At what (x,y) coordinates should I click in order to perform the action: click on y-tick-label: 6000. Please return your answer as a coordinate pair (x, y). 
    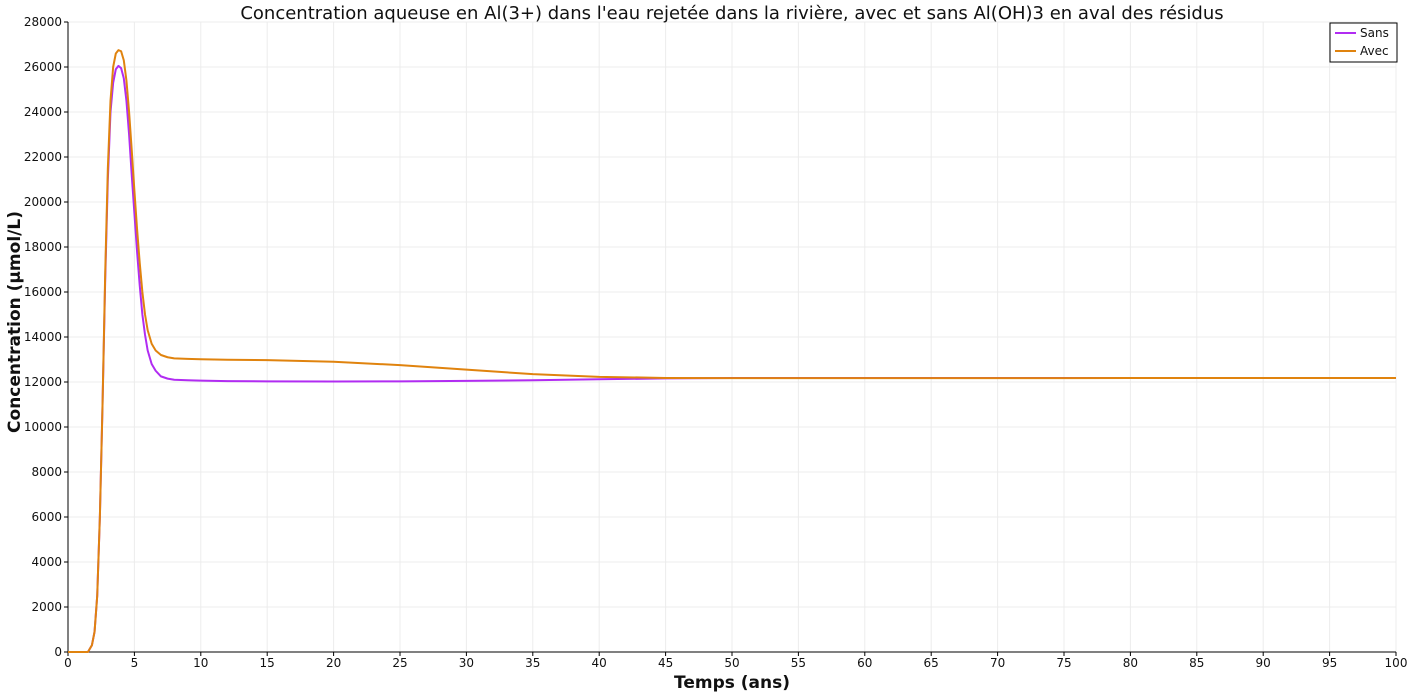
    Looking at the image, I should click on (46, 517).